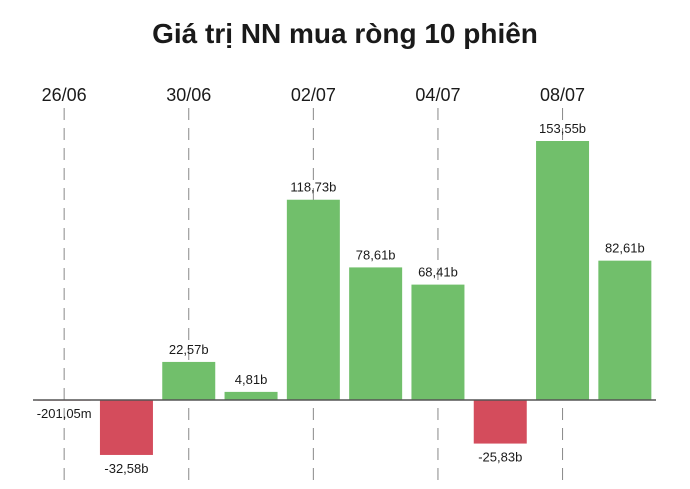 This screenshot has width=690, height=489. Describe the element at coordinates (376, 254) in the screenshot. I see `data-label: 78,61b` at that location.